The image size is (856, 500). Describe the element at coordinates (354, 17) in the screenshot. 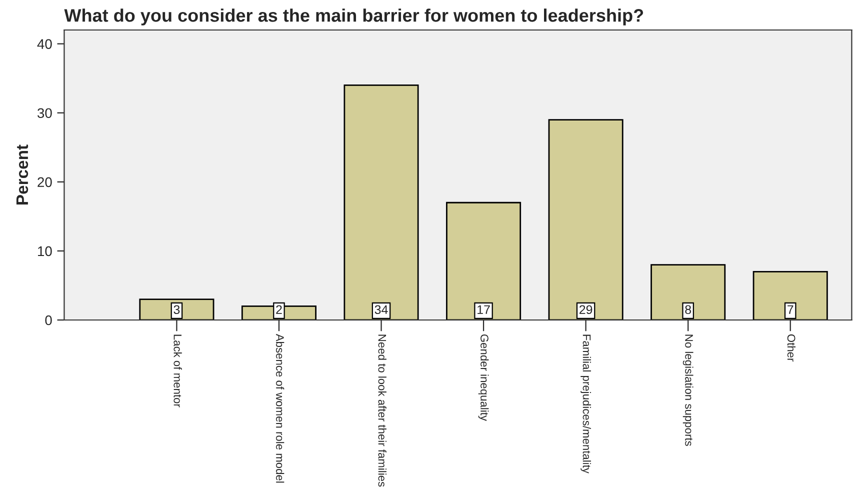

I see `chart-title: What do you consider as the main barrier for women to leadership?` at that location.